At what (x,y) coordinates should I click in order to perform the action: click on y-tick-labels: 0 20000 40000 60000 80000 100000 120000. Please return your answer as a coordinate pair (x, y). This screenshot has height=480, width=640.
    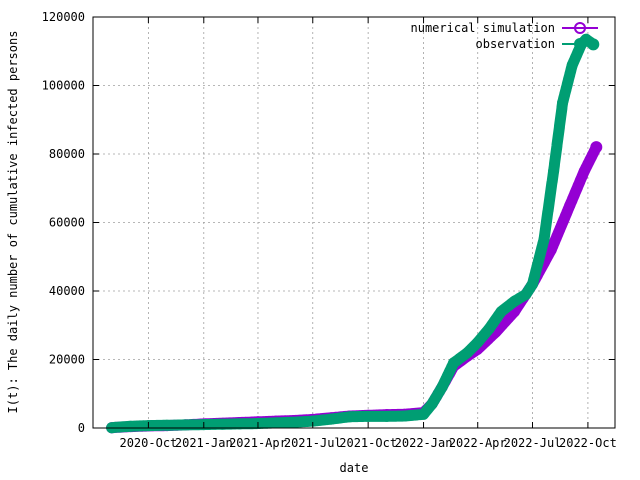
    Looking at the image, I should click on (63, 222).